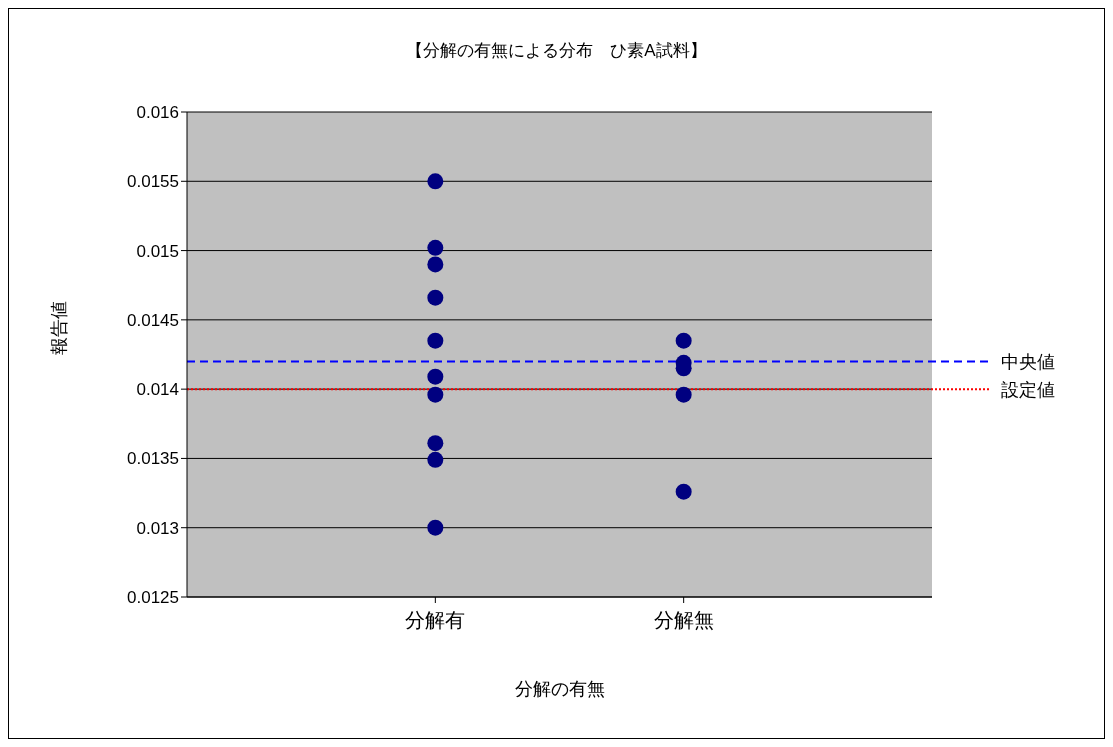 Image resolution: width=1113 pixels, height=747 pixels. What do you see at coordinates (683, 620) in the screenshot?
I see `x-tick-label: 分解無` at bounding box center [683, 620].